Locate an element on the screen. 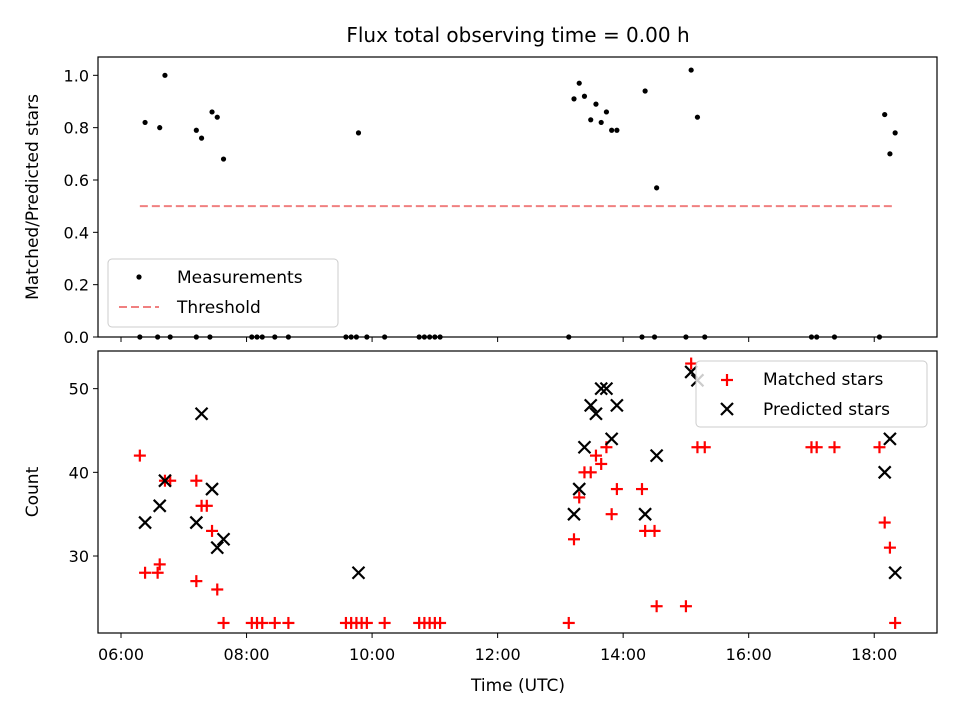 The width and height of the screenshot is (960, 720). legend-measurements-label: Measurements is located at coordinates (240, 278).